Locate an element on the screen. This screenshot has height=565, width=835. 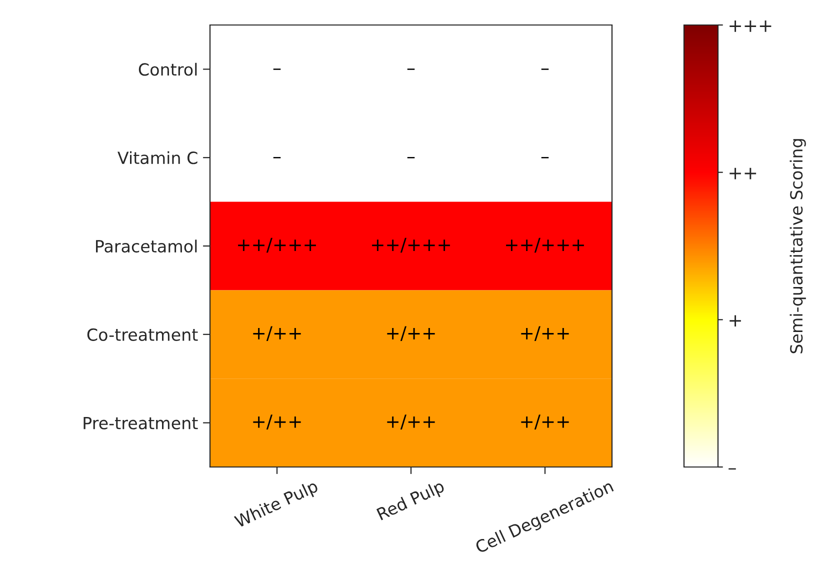
y-tick-label: Pre-treatment is located at coordinates (141, 423).